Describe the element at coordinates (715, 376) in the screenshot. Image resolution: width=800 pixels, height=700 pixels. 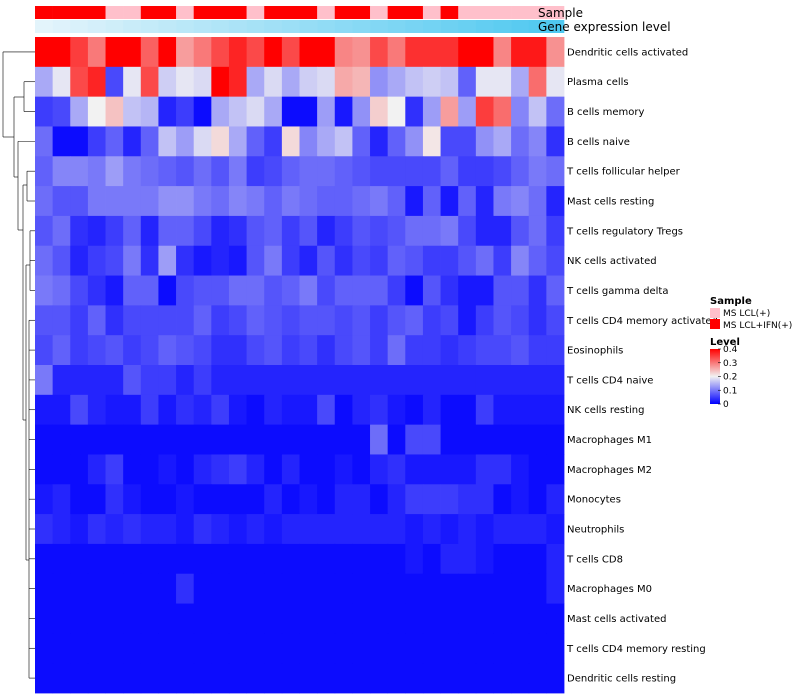
I see `legend-level-colorbar` at that location.